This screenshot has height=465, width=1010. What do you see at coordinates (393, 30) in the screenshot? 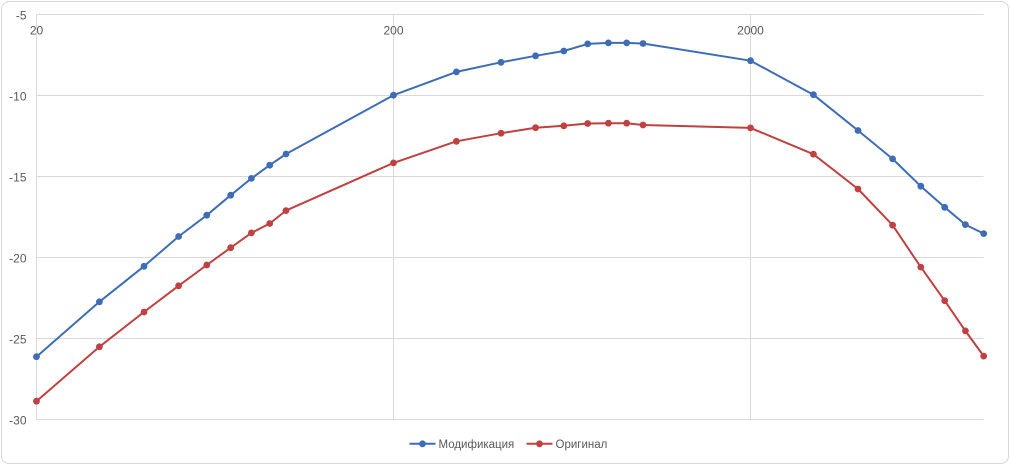
I see `svg-text: 200` at bounding box center [393, 30].